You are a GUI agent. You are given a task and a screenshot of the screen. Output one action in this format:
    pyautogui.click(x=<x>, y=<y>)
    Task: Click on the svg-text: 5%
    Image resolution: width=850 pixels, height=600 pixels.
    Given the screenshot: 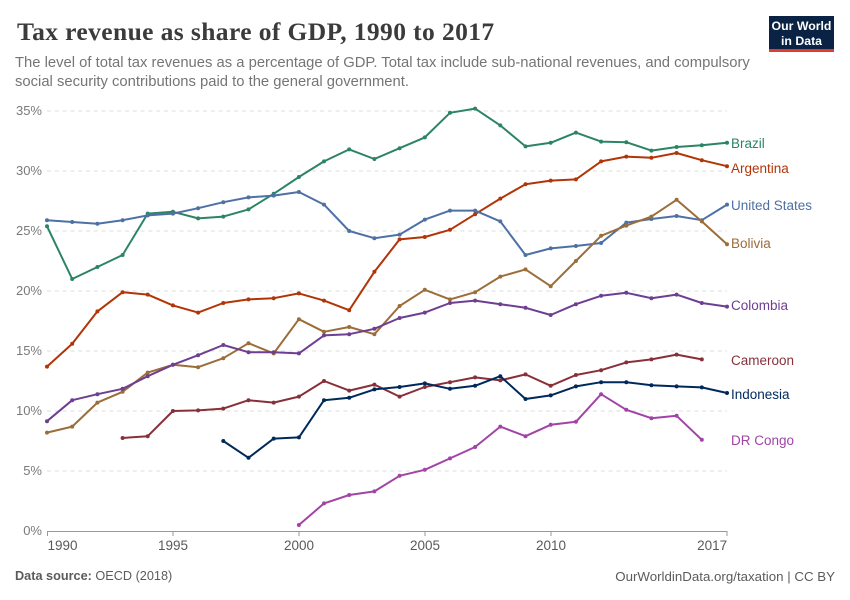 What is the action you would take?
    pyautogui.click(x=32, y=470)
    